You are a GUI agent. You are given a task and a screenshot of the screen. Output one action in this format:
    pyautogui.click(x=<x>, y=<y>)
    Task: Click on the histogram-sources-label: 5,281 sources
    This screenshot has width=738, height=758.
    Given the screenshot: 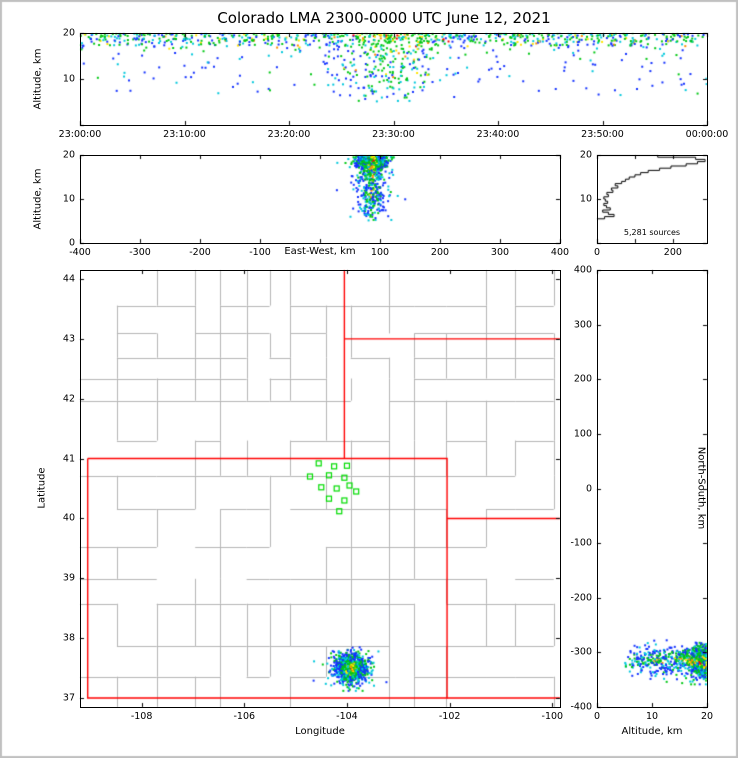 What is the action you would take?
    pyautogui.click(x=652, y=232)
    